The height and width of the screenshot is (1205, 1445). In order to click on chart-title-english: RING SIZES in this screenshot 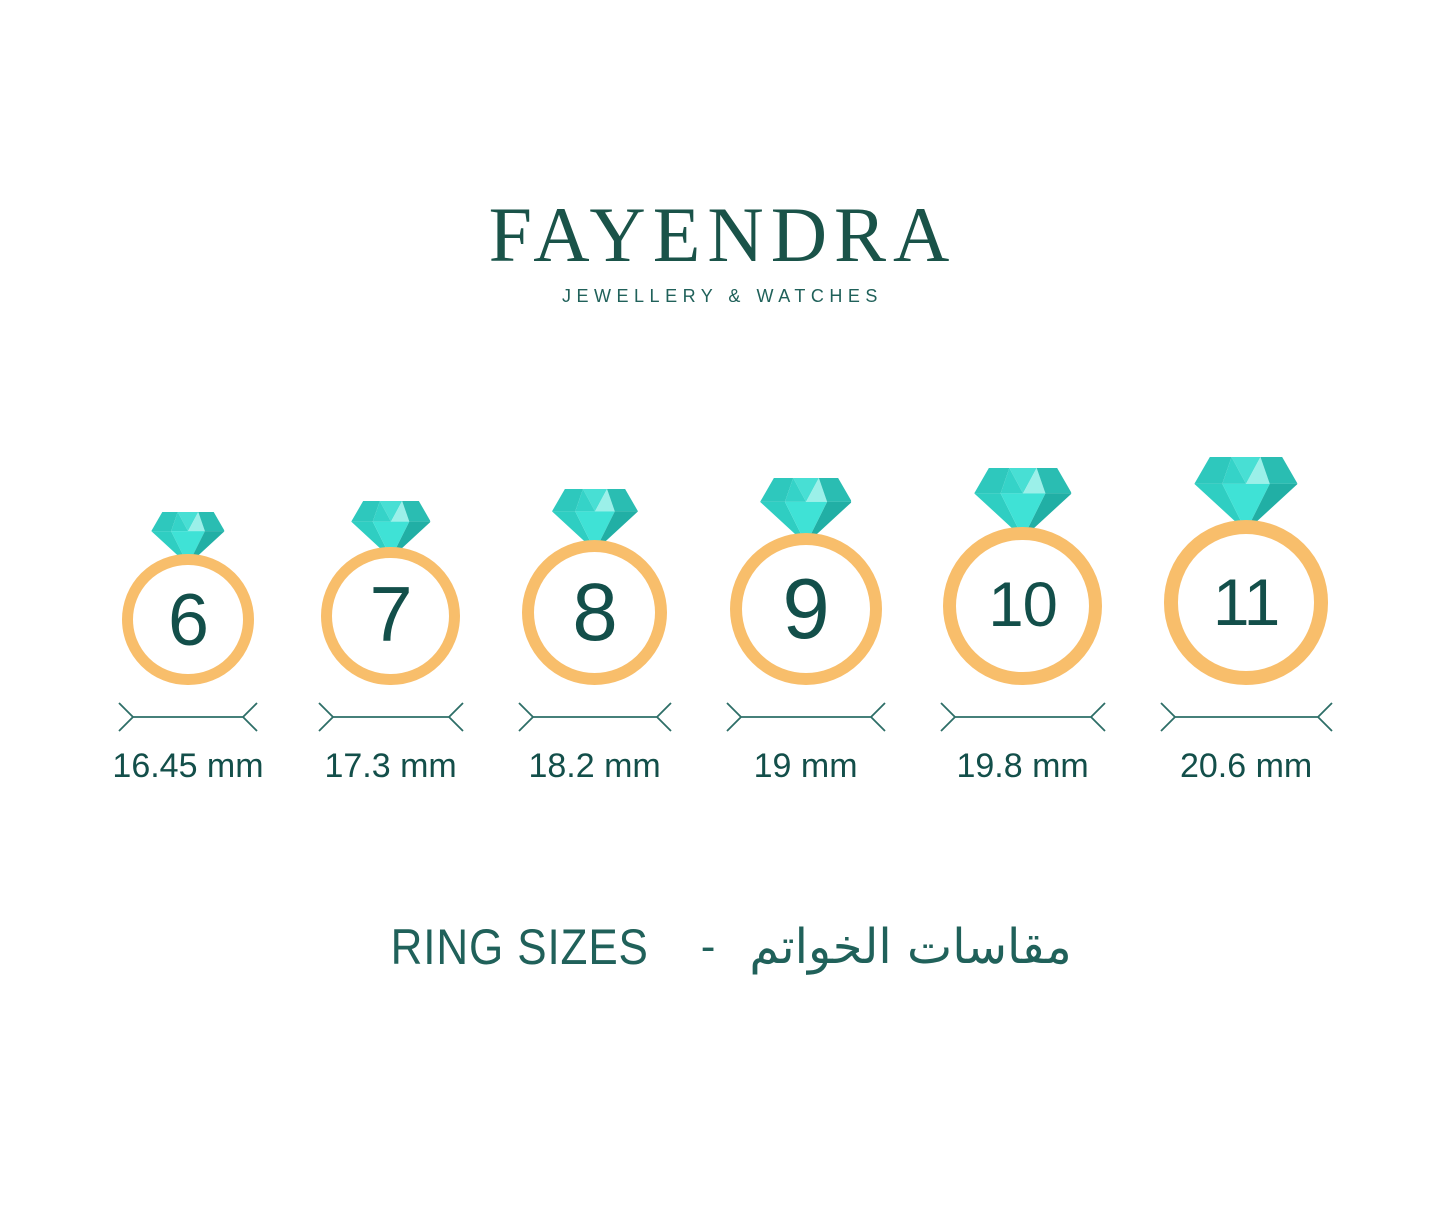, I will do `click(520, 947)`.